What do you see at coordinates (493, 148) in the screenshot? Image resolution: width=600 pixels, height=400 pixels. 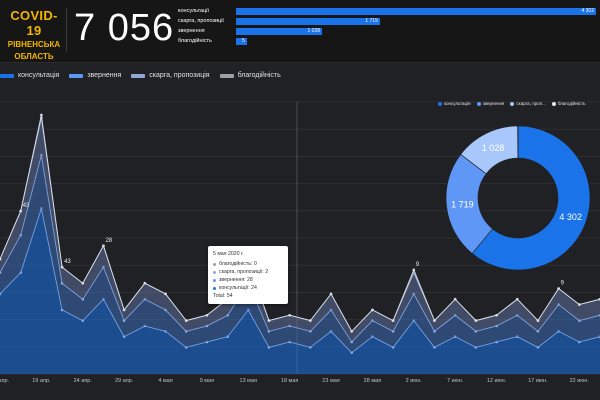 I see `donut-value-label: 1 028` at bounding box center [493, 148].